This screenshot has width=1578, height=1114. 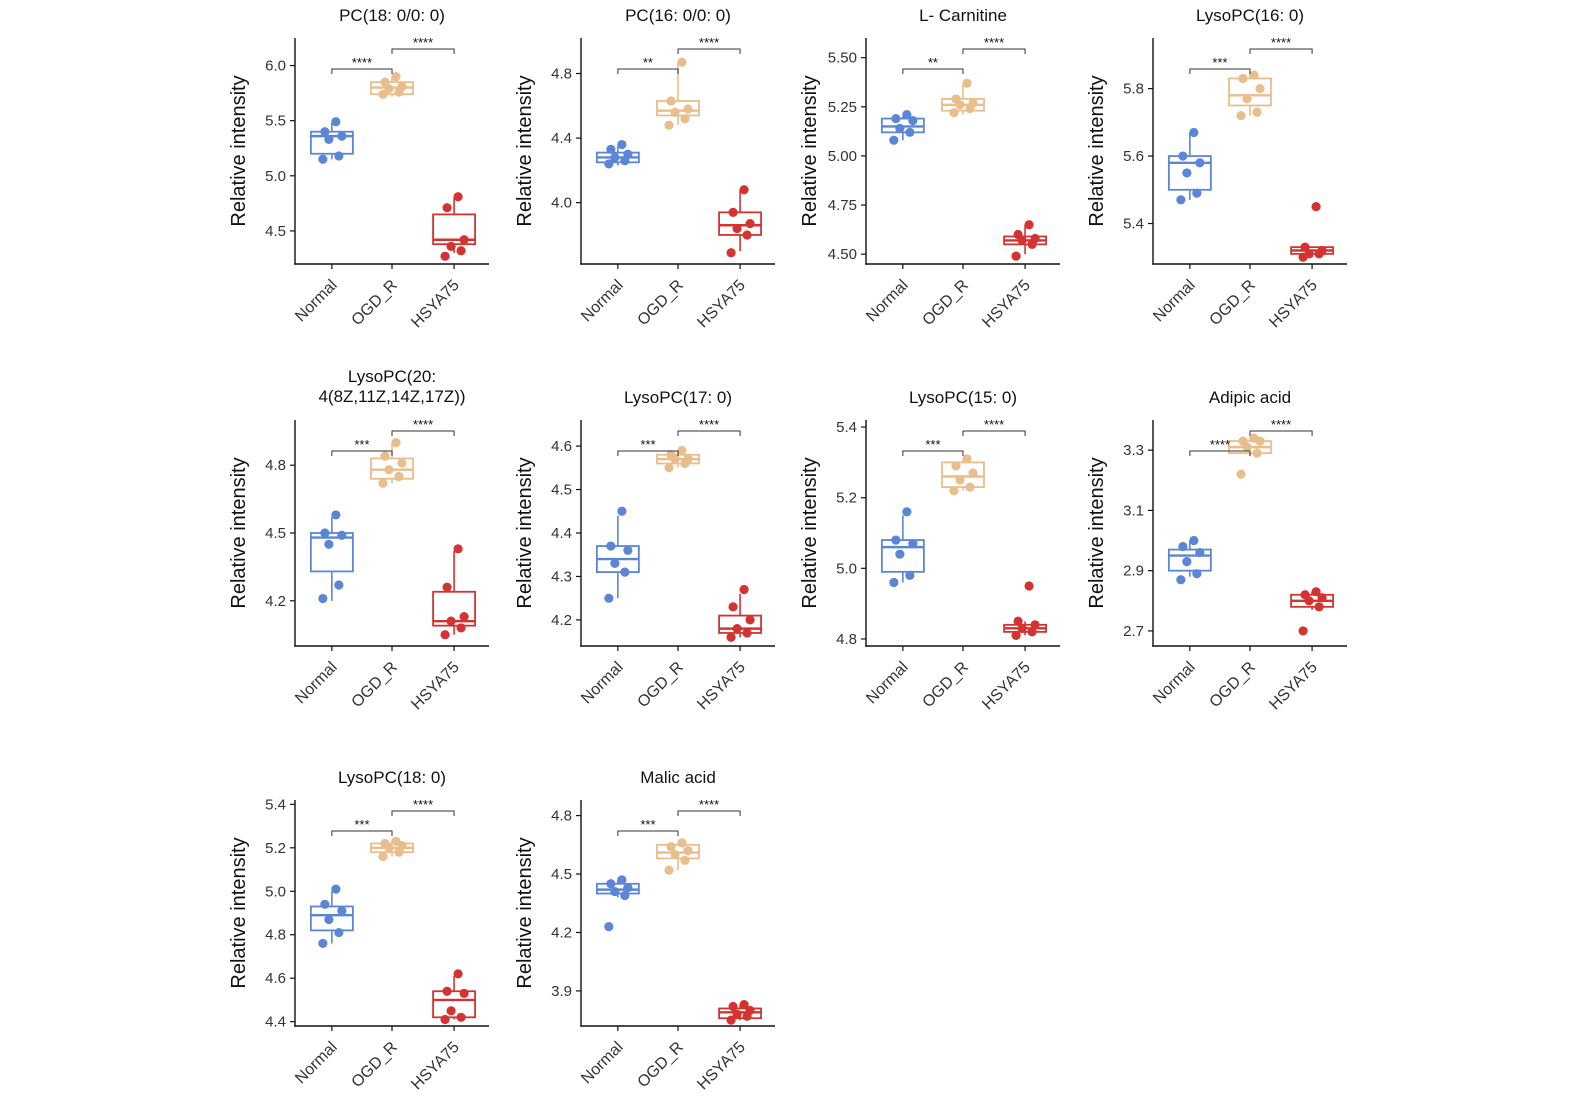 I want to click on panel-title: LysoPC(15: 0), so click(x=963, y=397).